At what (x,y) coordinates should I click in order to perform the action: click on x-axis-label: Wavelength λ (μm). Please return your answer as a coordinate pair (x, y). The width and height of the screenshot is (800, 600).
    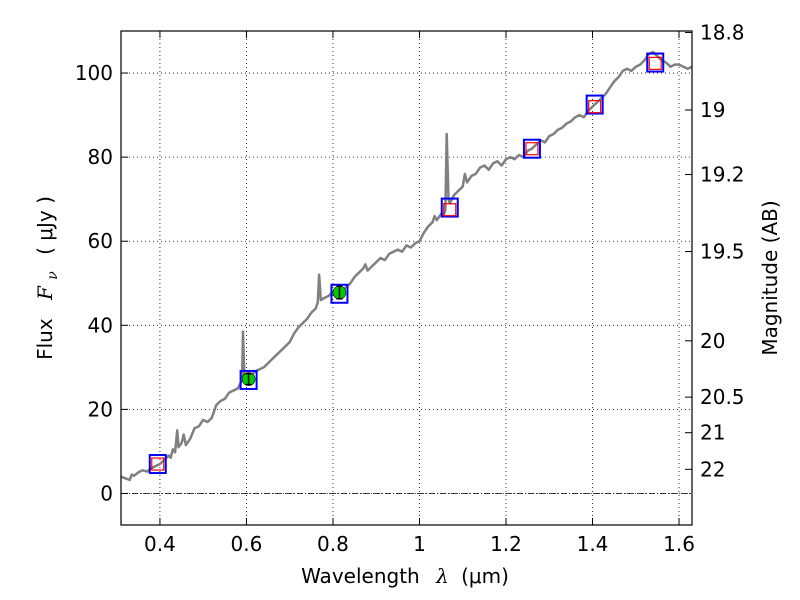
    Looking at the image, I should click on (405, 576).